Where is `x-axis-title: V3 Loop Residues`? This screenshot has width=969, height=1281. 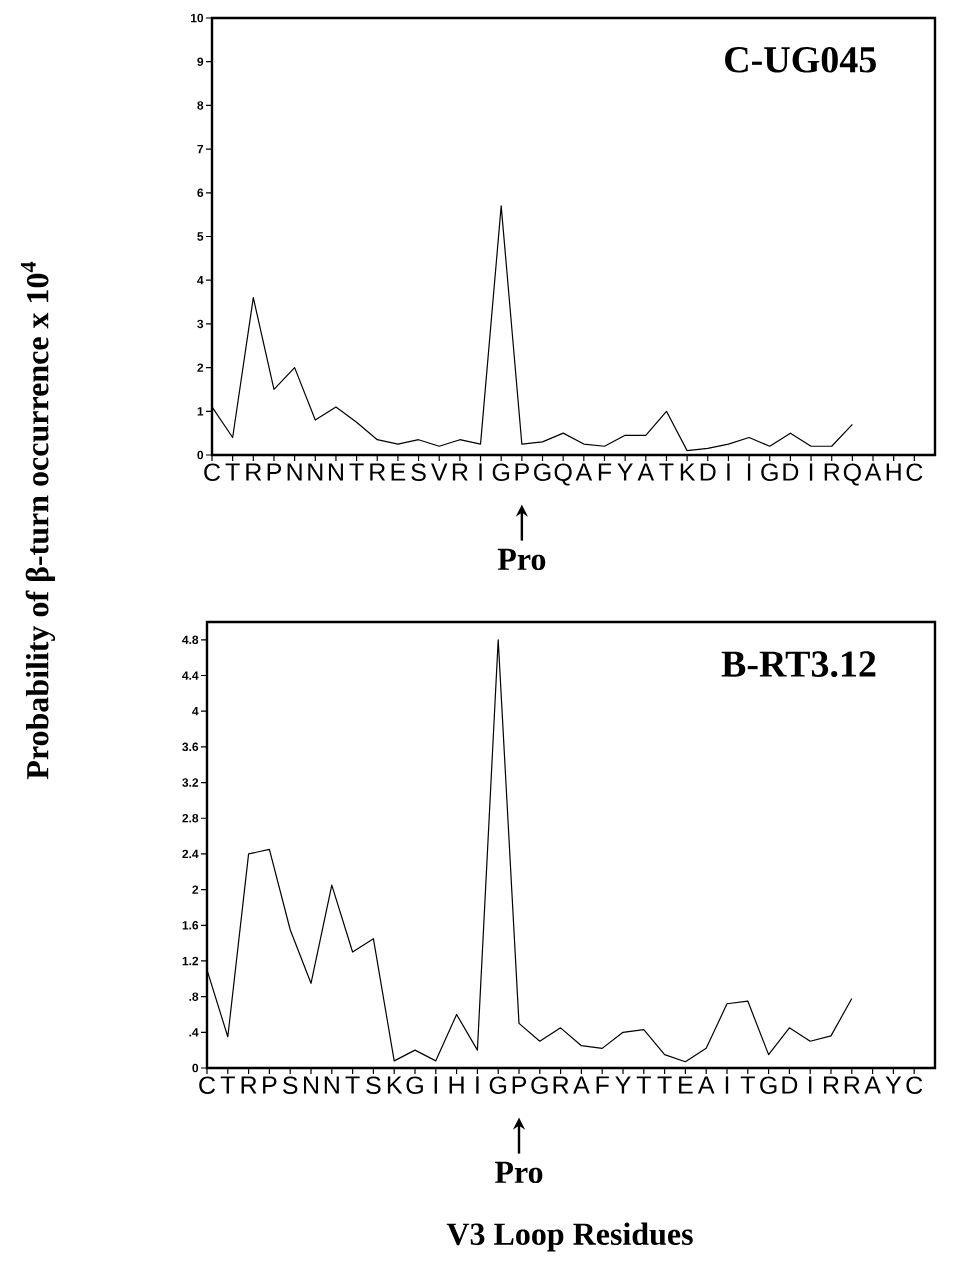 x-axis-title: V3 Loop Residues is located at coordinates (569, 1237).